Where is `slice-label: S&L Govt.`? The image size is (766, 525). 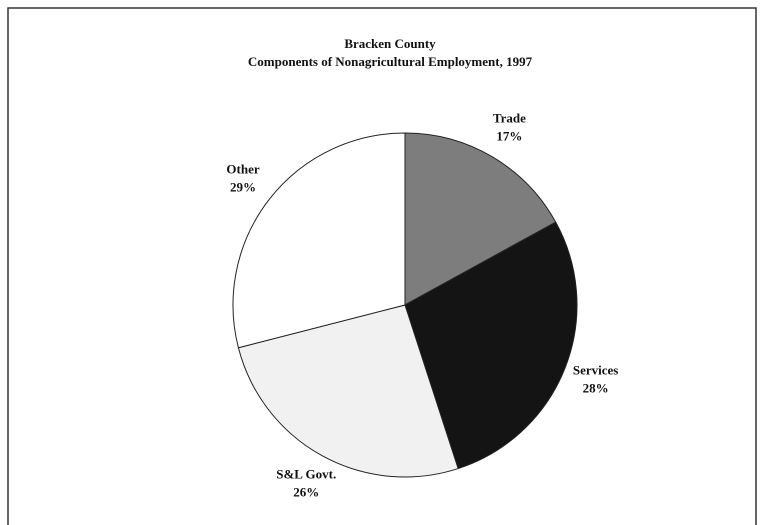 slice-label: S&L Govt. is located at coordinates (306, 474).